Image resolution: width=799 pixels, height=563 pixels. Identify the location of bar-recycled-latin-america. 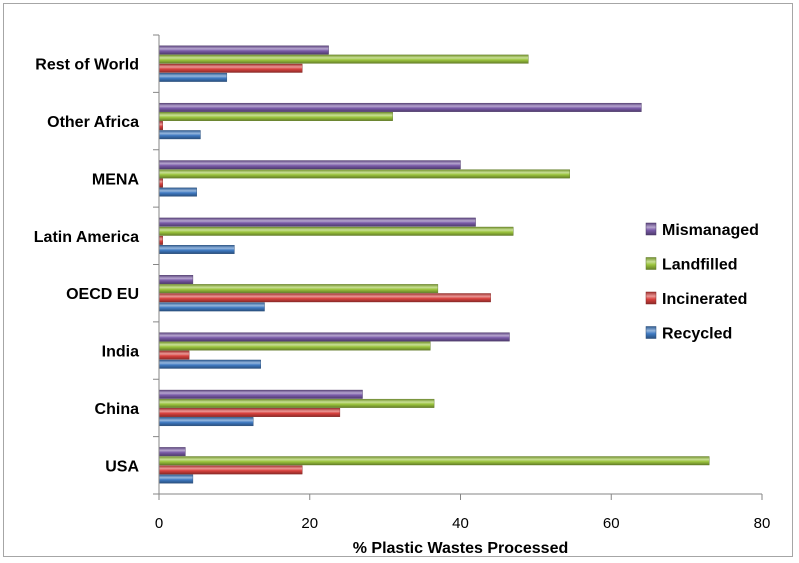
(196, 249).